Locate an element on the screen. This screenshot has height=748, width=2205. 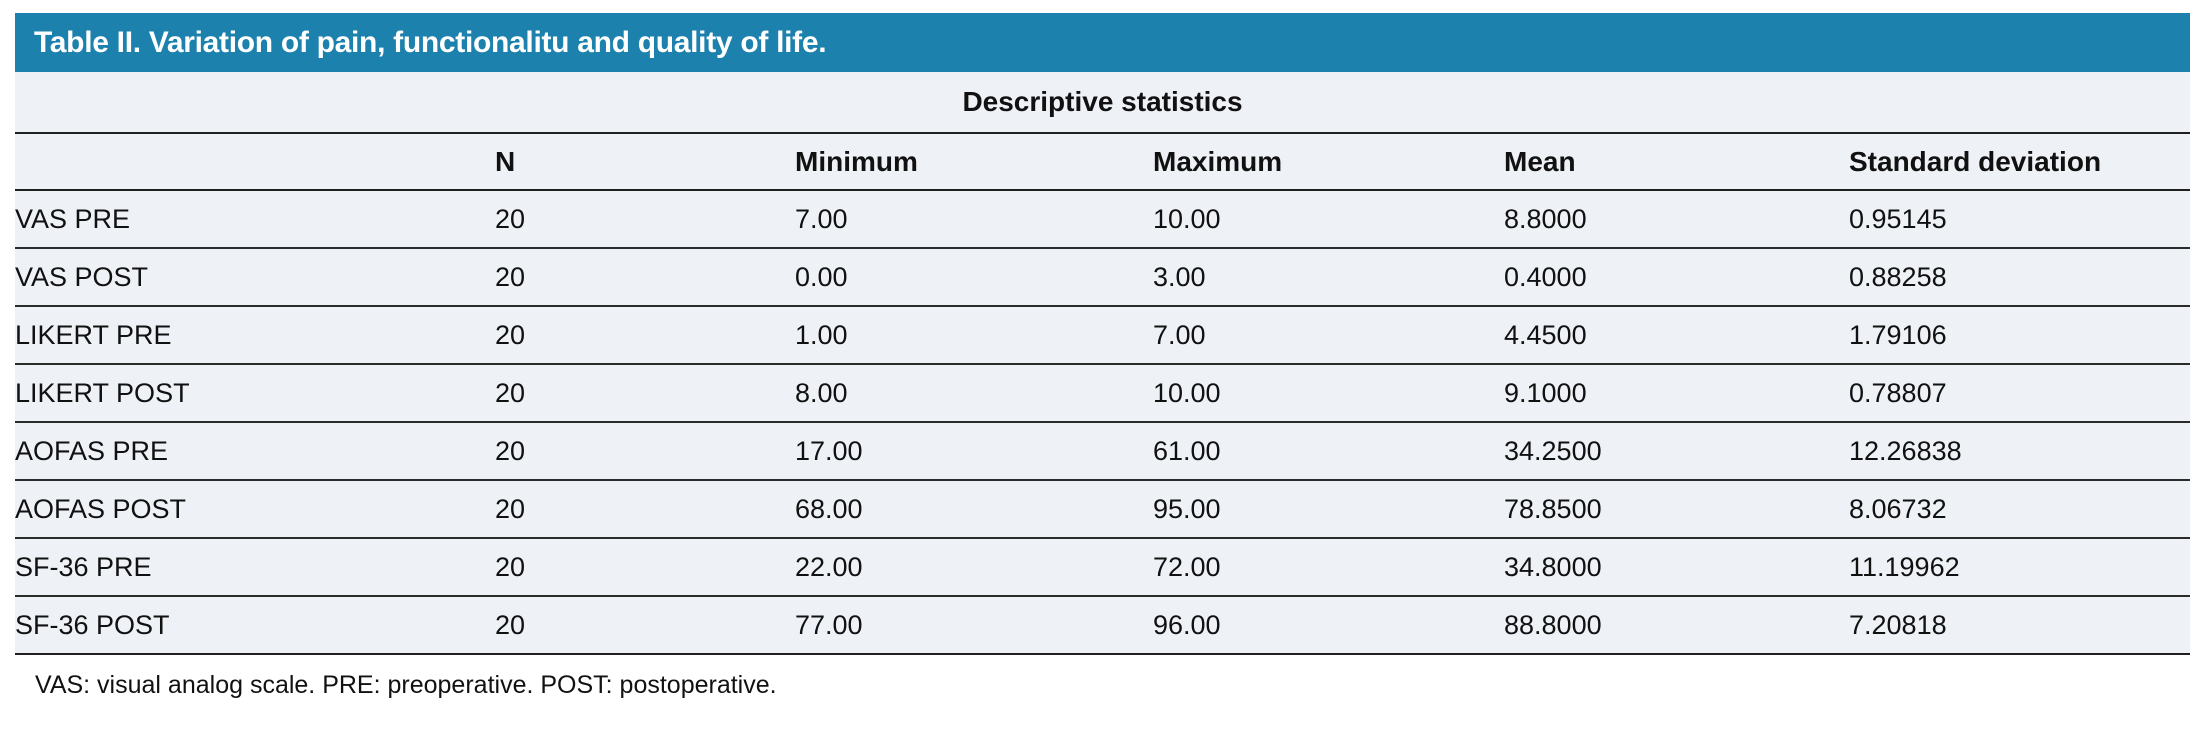
column-header-row: N Minimum Maximum Mean Standard deviation is located at coordinates (1103, 161).